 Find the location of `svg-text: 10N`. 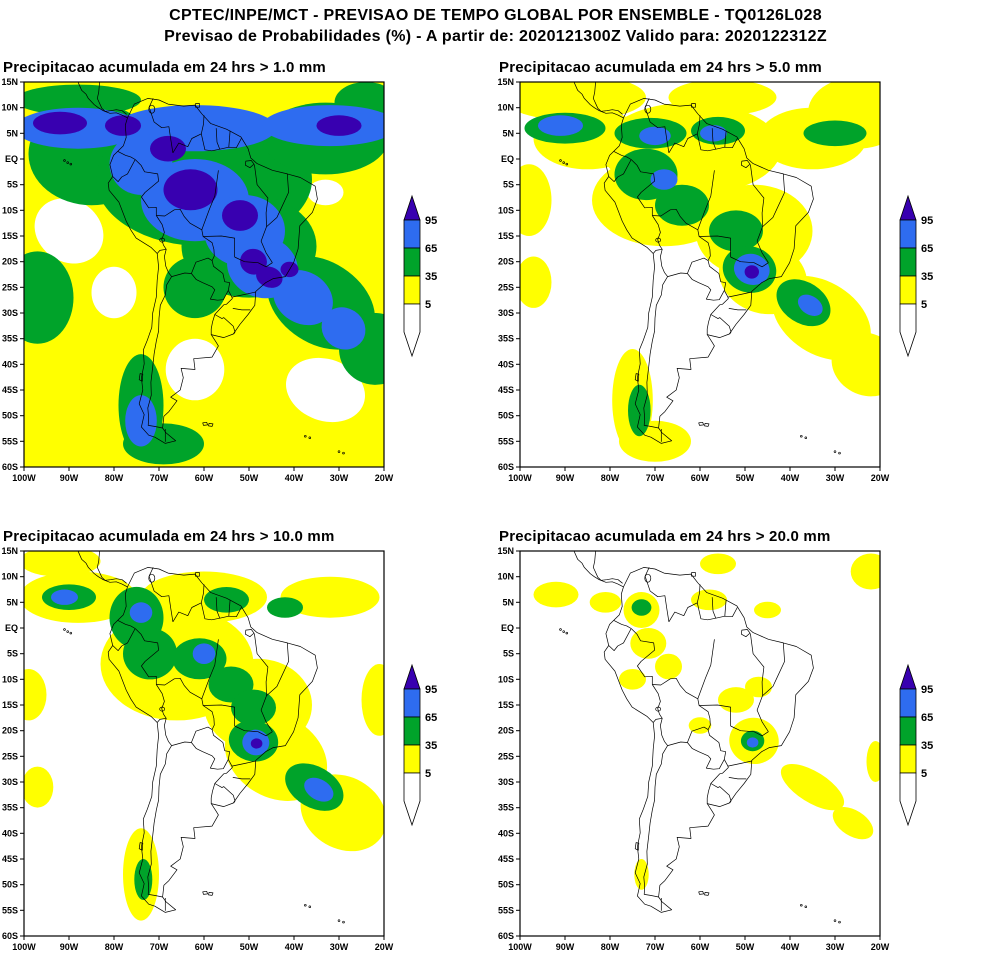

svg-text: 10N is located at coordinates (505, 577).